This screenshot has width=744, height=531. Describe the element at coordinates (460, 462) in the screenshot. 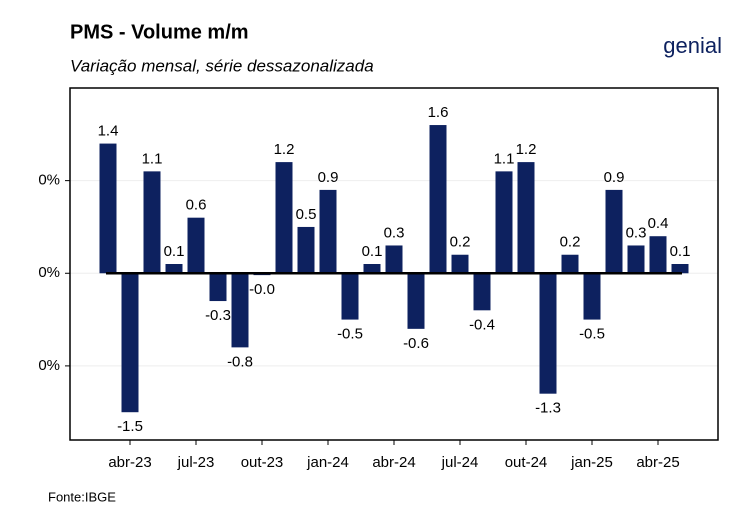

I see `x-tick-label: jul-24` at that location.